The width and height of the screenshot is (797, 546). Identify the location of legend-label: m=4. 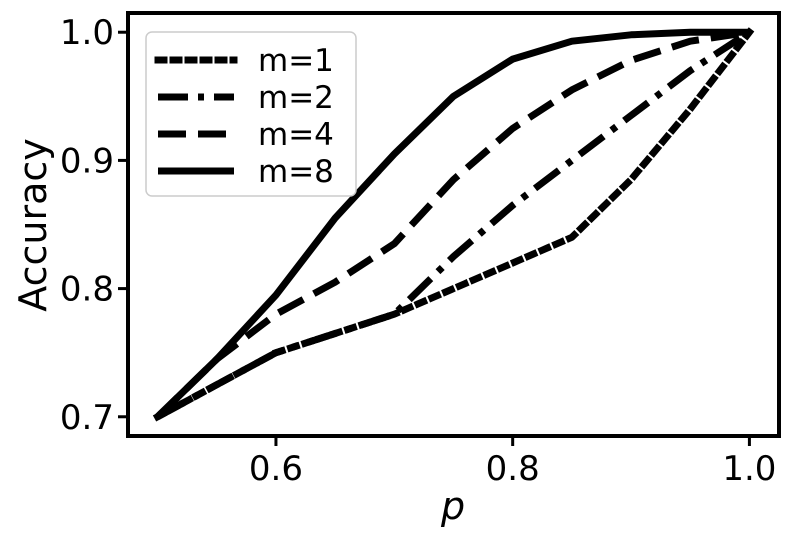
(296, 135).